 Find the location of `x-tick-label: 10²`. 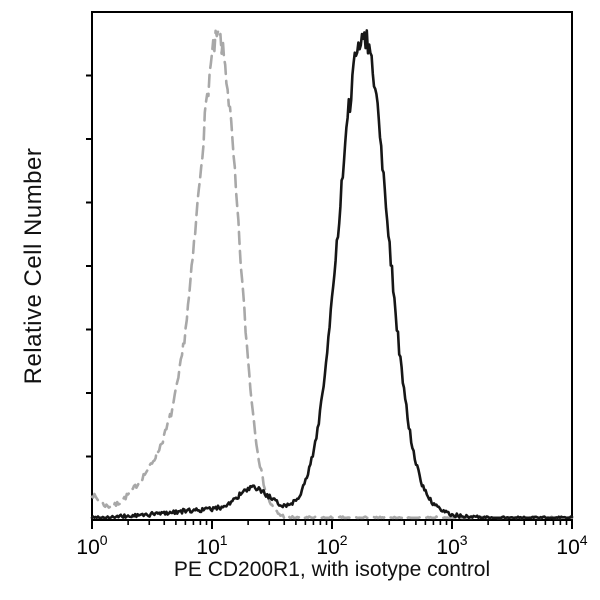

x-tick-label: 10² is located at coordinates (331, 545).